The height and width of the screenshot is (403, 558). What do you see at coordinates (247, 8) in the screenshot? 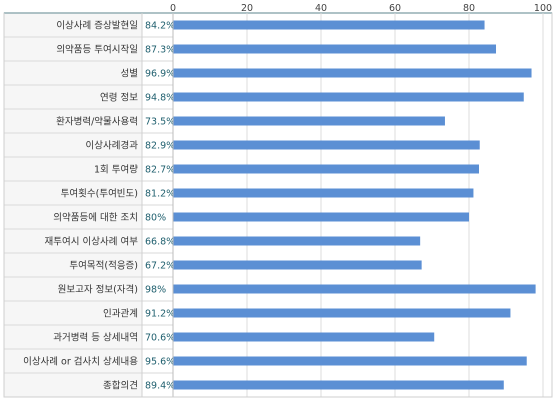
I see `x-tick-label-1: 20` at bounding box center [247, 8].